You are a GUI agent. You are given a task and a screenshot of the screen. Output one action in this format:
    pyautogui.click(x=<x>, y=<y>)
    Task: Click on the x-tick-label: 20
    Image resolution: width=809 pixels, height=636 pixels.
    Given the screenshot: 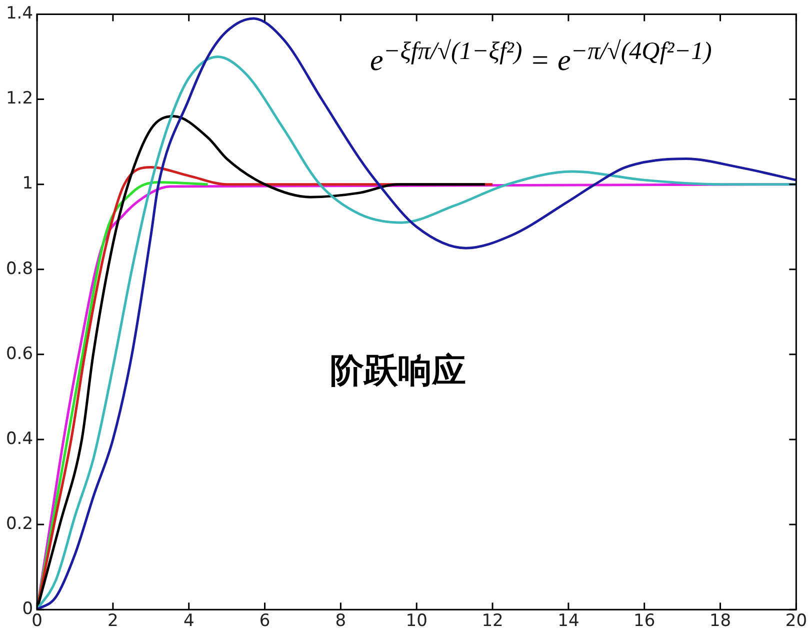 What is the action you would take?
    pyautogui.click(x=796, y=621)
    